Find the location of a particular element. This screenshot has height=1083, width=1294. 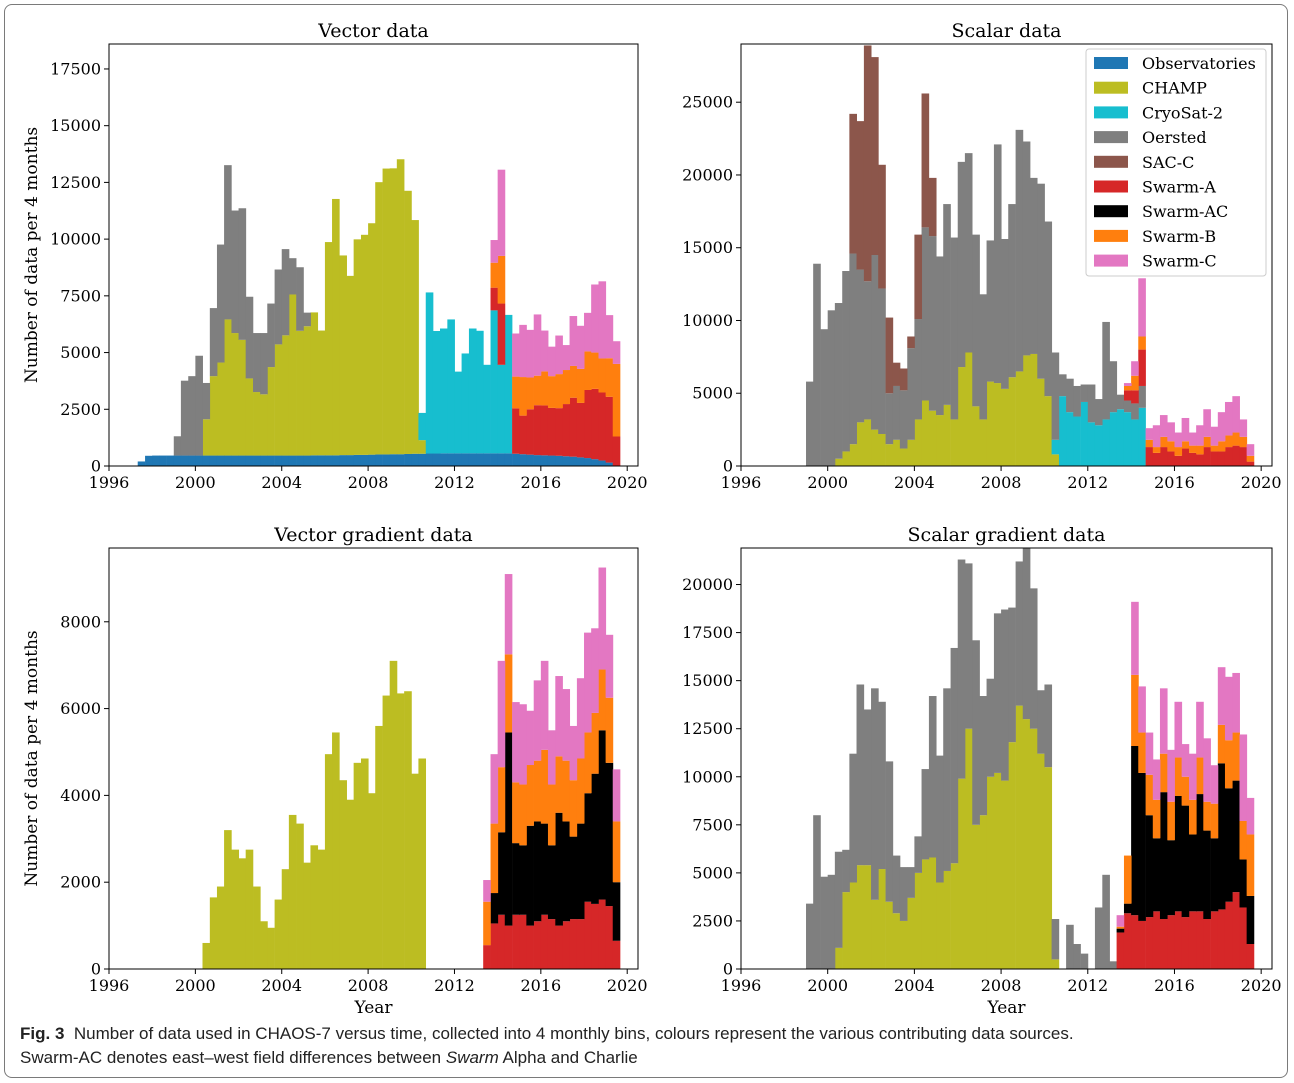

legend-label-oersted: Oersted is located at coordinates (1174, 137).